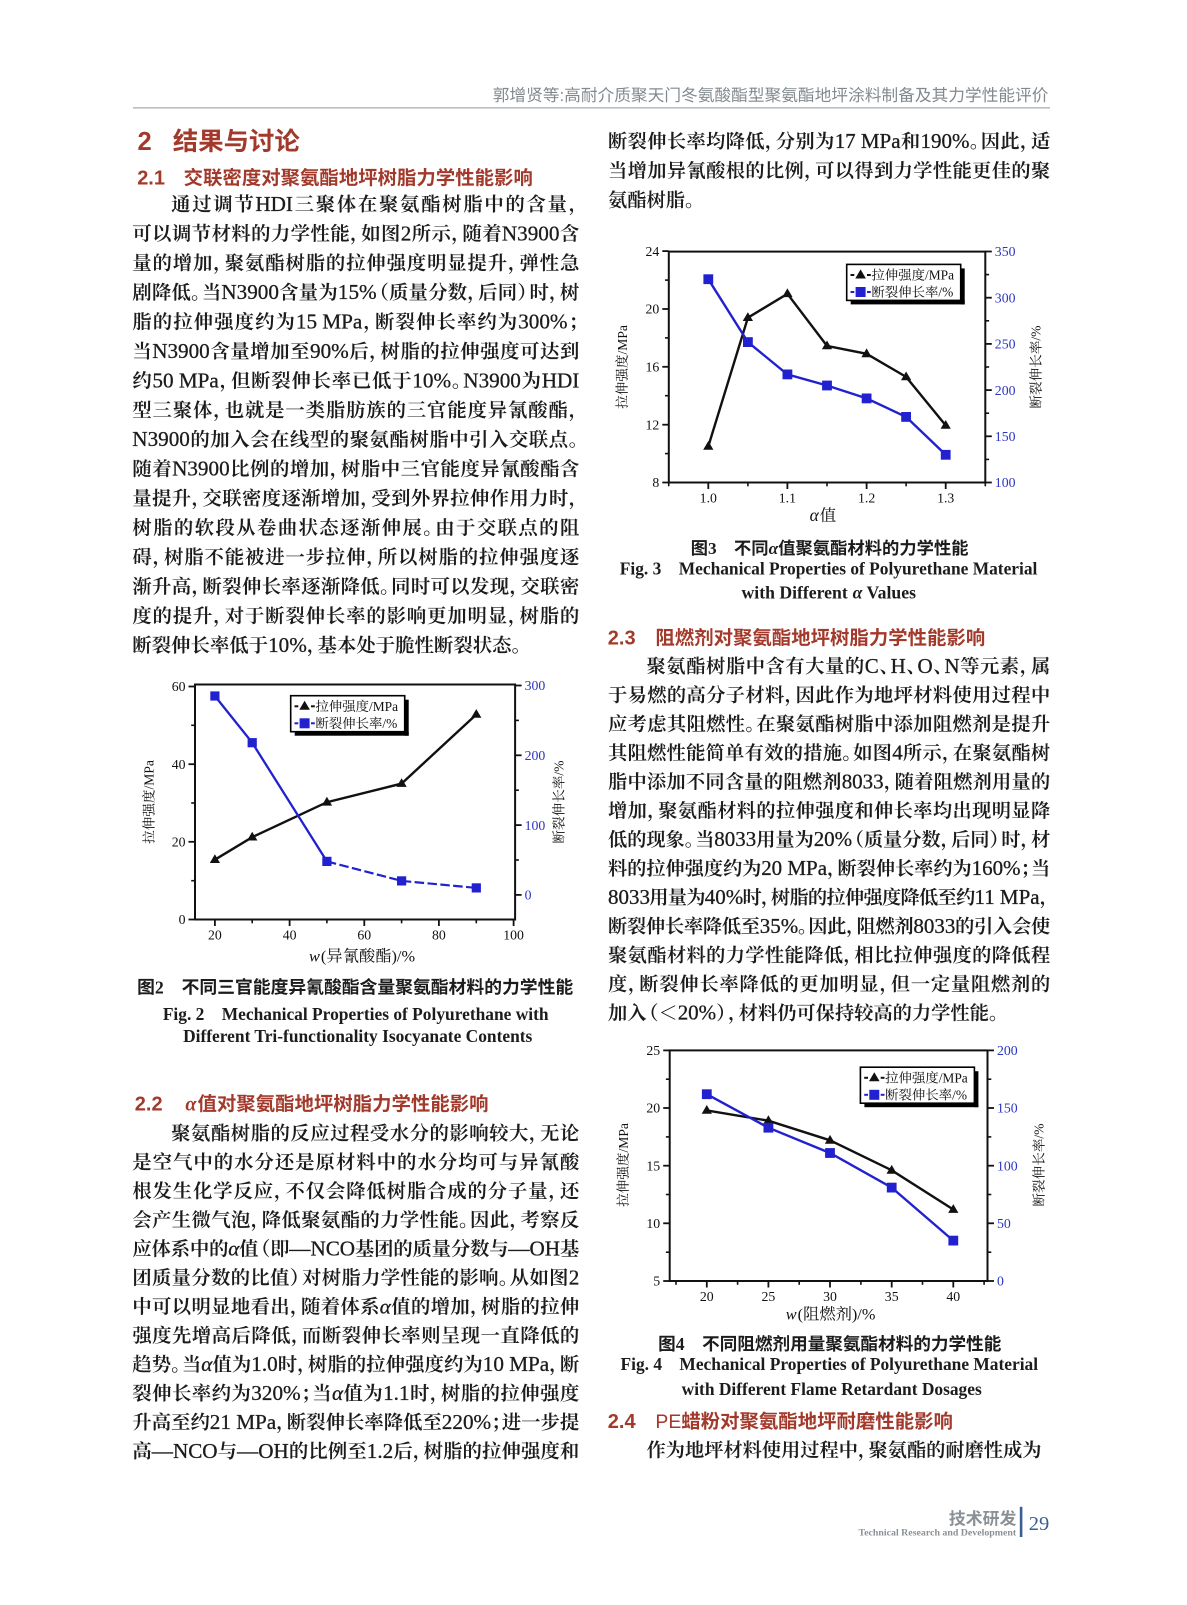 The image size is (1187, 1605). I want to click on svg-text: 17 MPa, so click(868, 141).